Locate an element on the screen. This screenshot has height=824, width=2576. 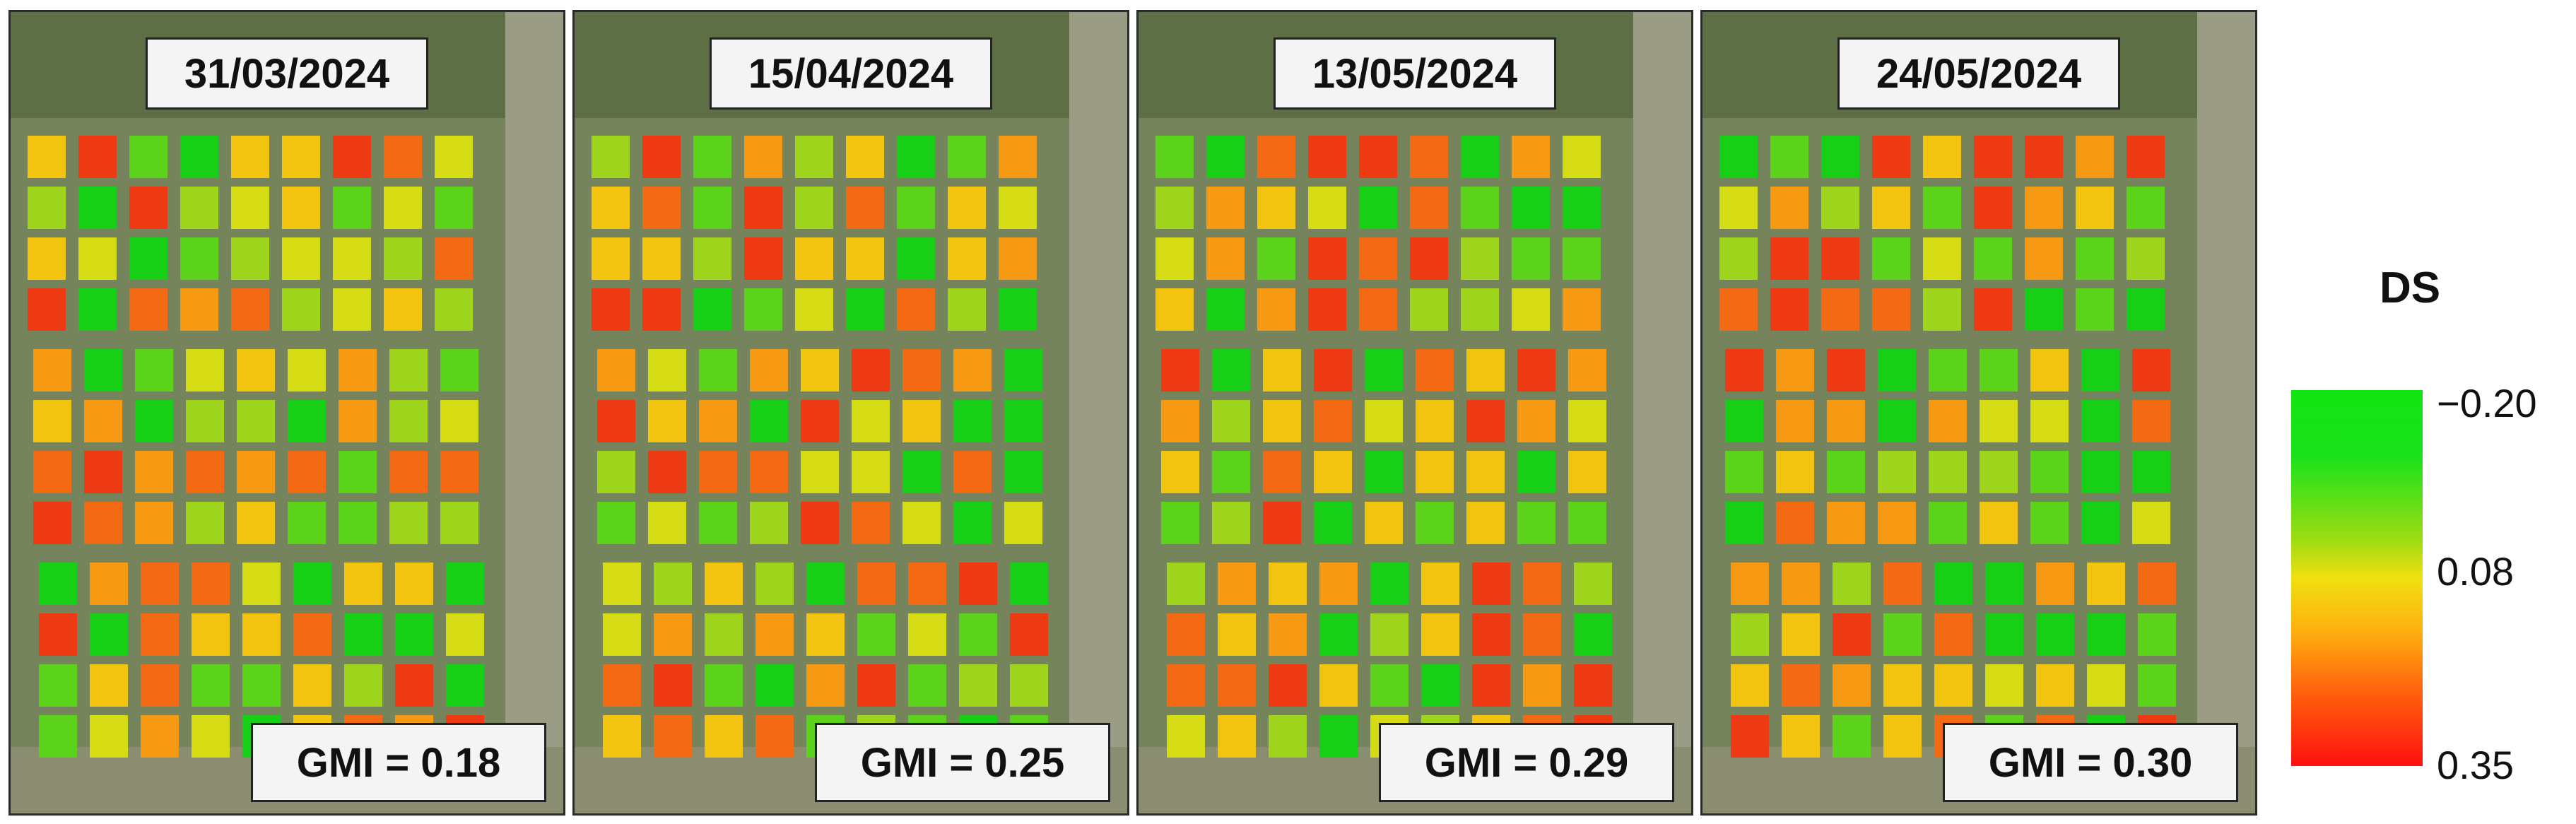
gmi-label: GMI = 0.29 is located at coordinates (1526, 762).